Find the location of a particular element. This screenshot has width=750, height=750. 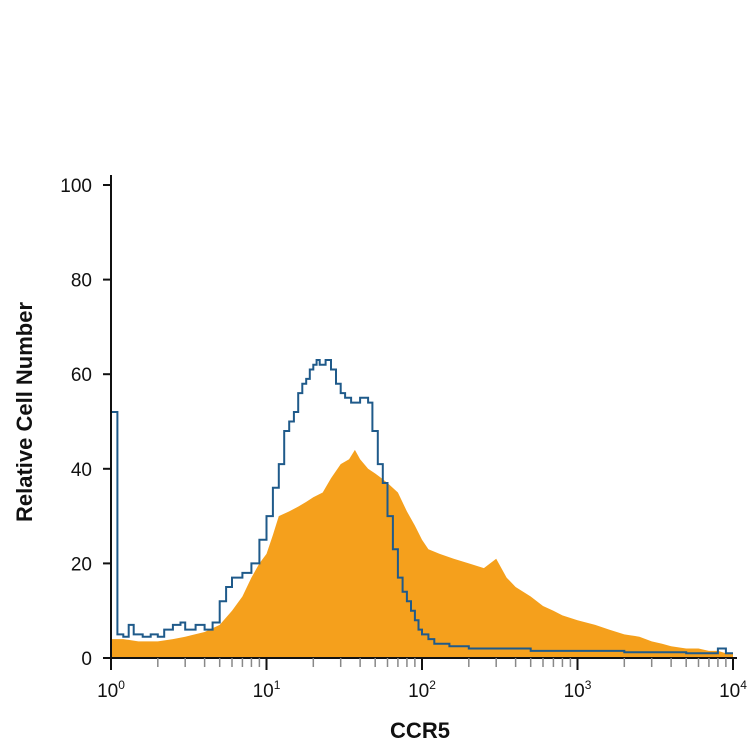

x-ticks: 10⁰ 10¹ 10² 10³ 10⁴ is located at coordinates (422, 680).